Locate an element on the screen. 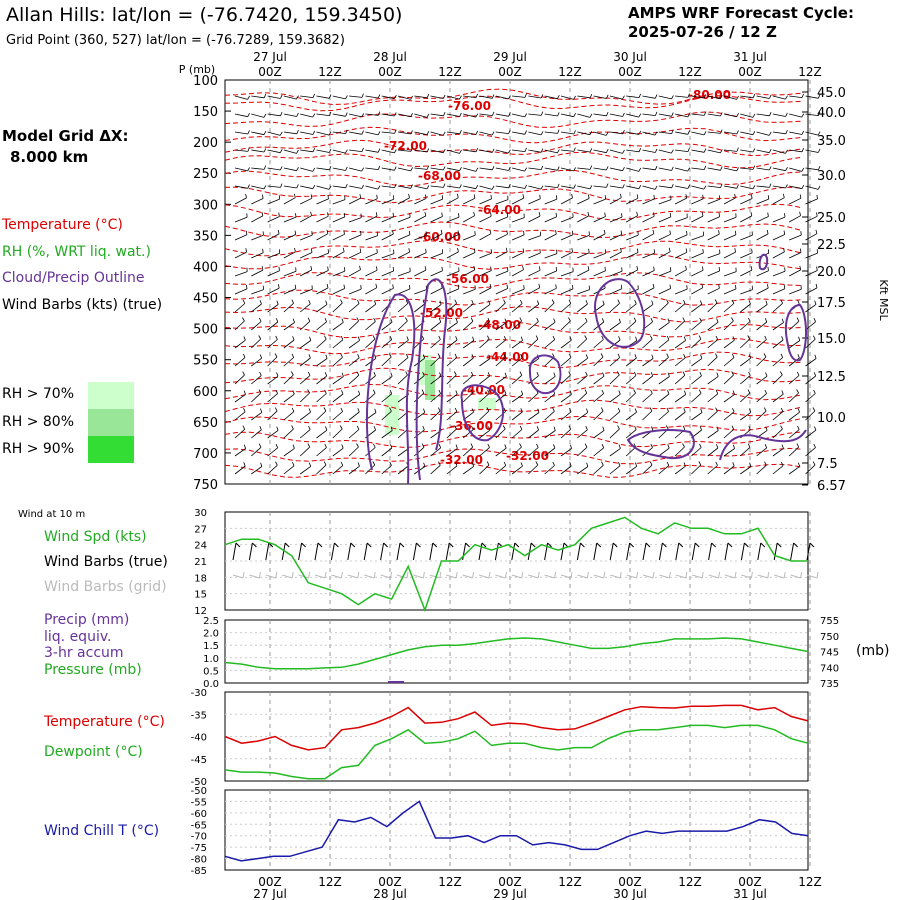 The width and height of the screenshot is (900, 900). isotherm-label: -36.00 is located at coordinates (471, 426).